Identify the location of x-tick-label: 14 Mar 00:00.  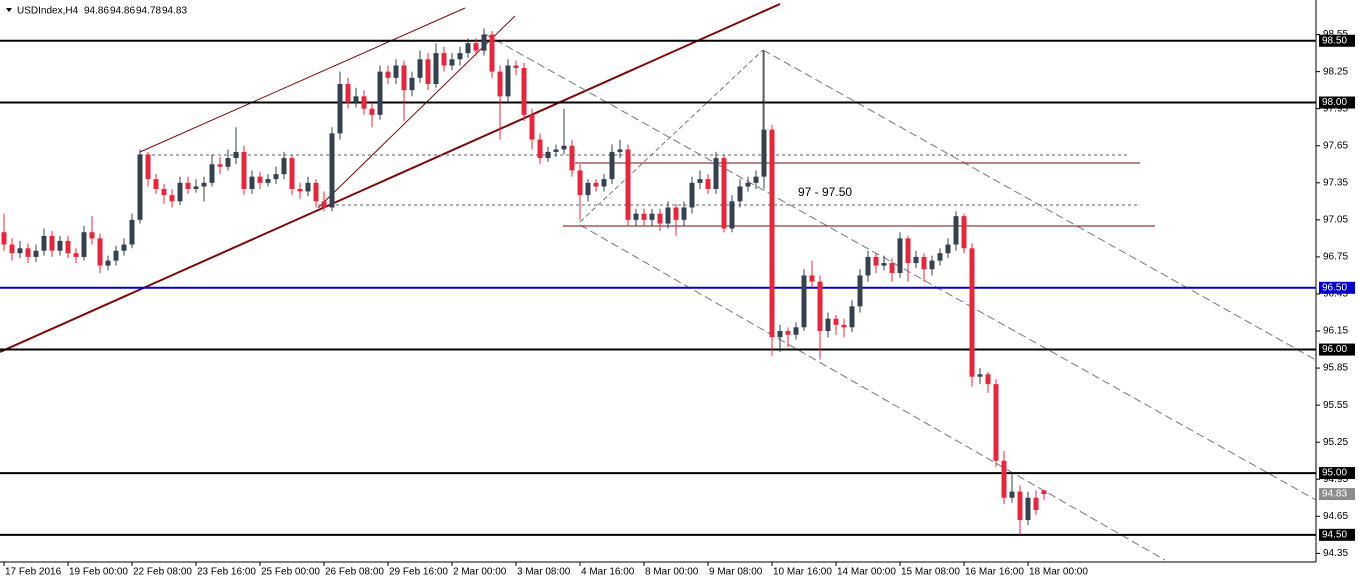
(866, 572).